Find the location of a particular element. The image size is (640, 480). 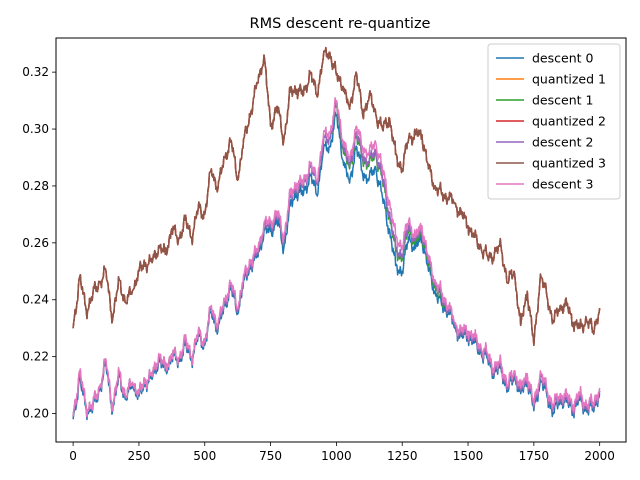

y-tick-label: 0.20 is located at coordinates (35, 414).